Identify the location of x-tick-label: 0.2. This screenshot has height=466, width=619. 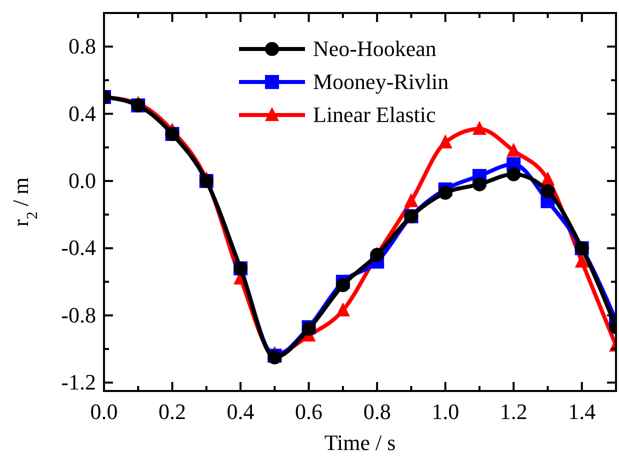
(172, 411).